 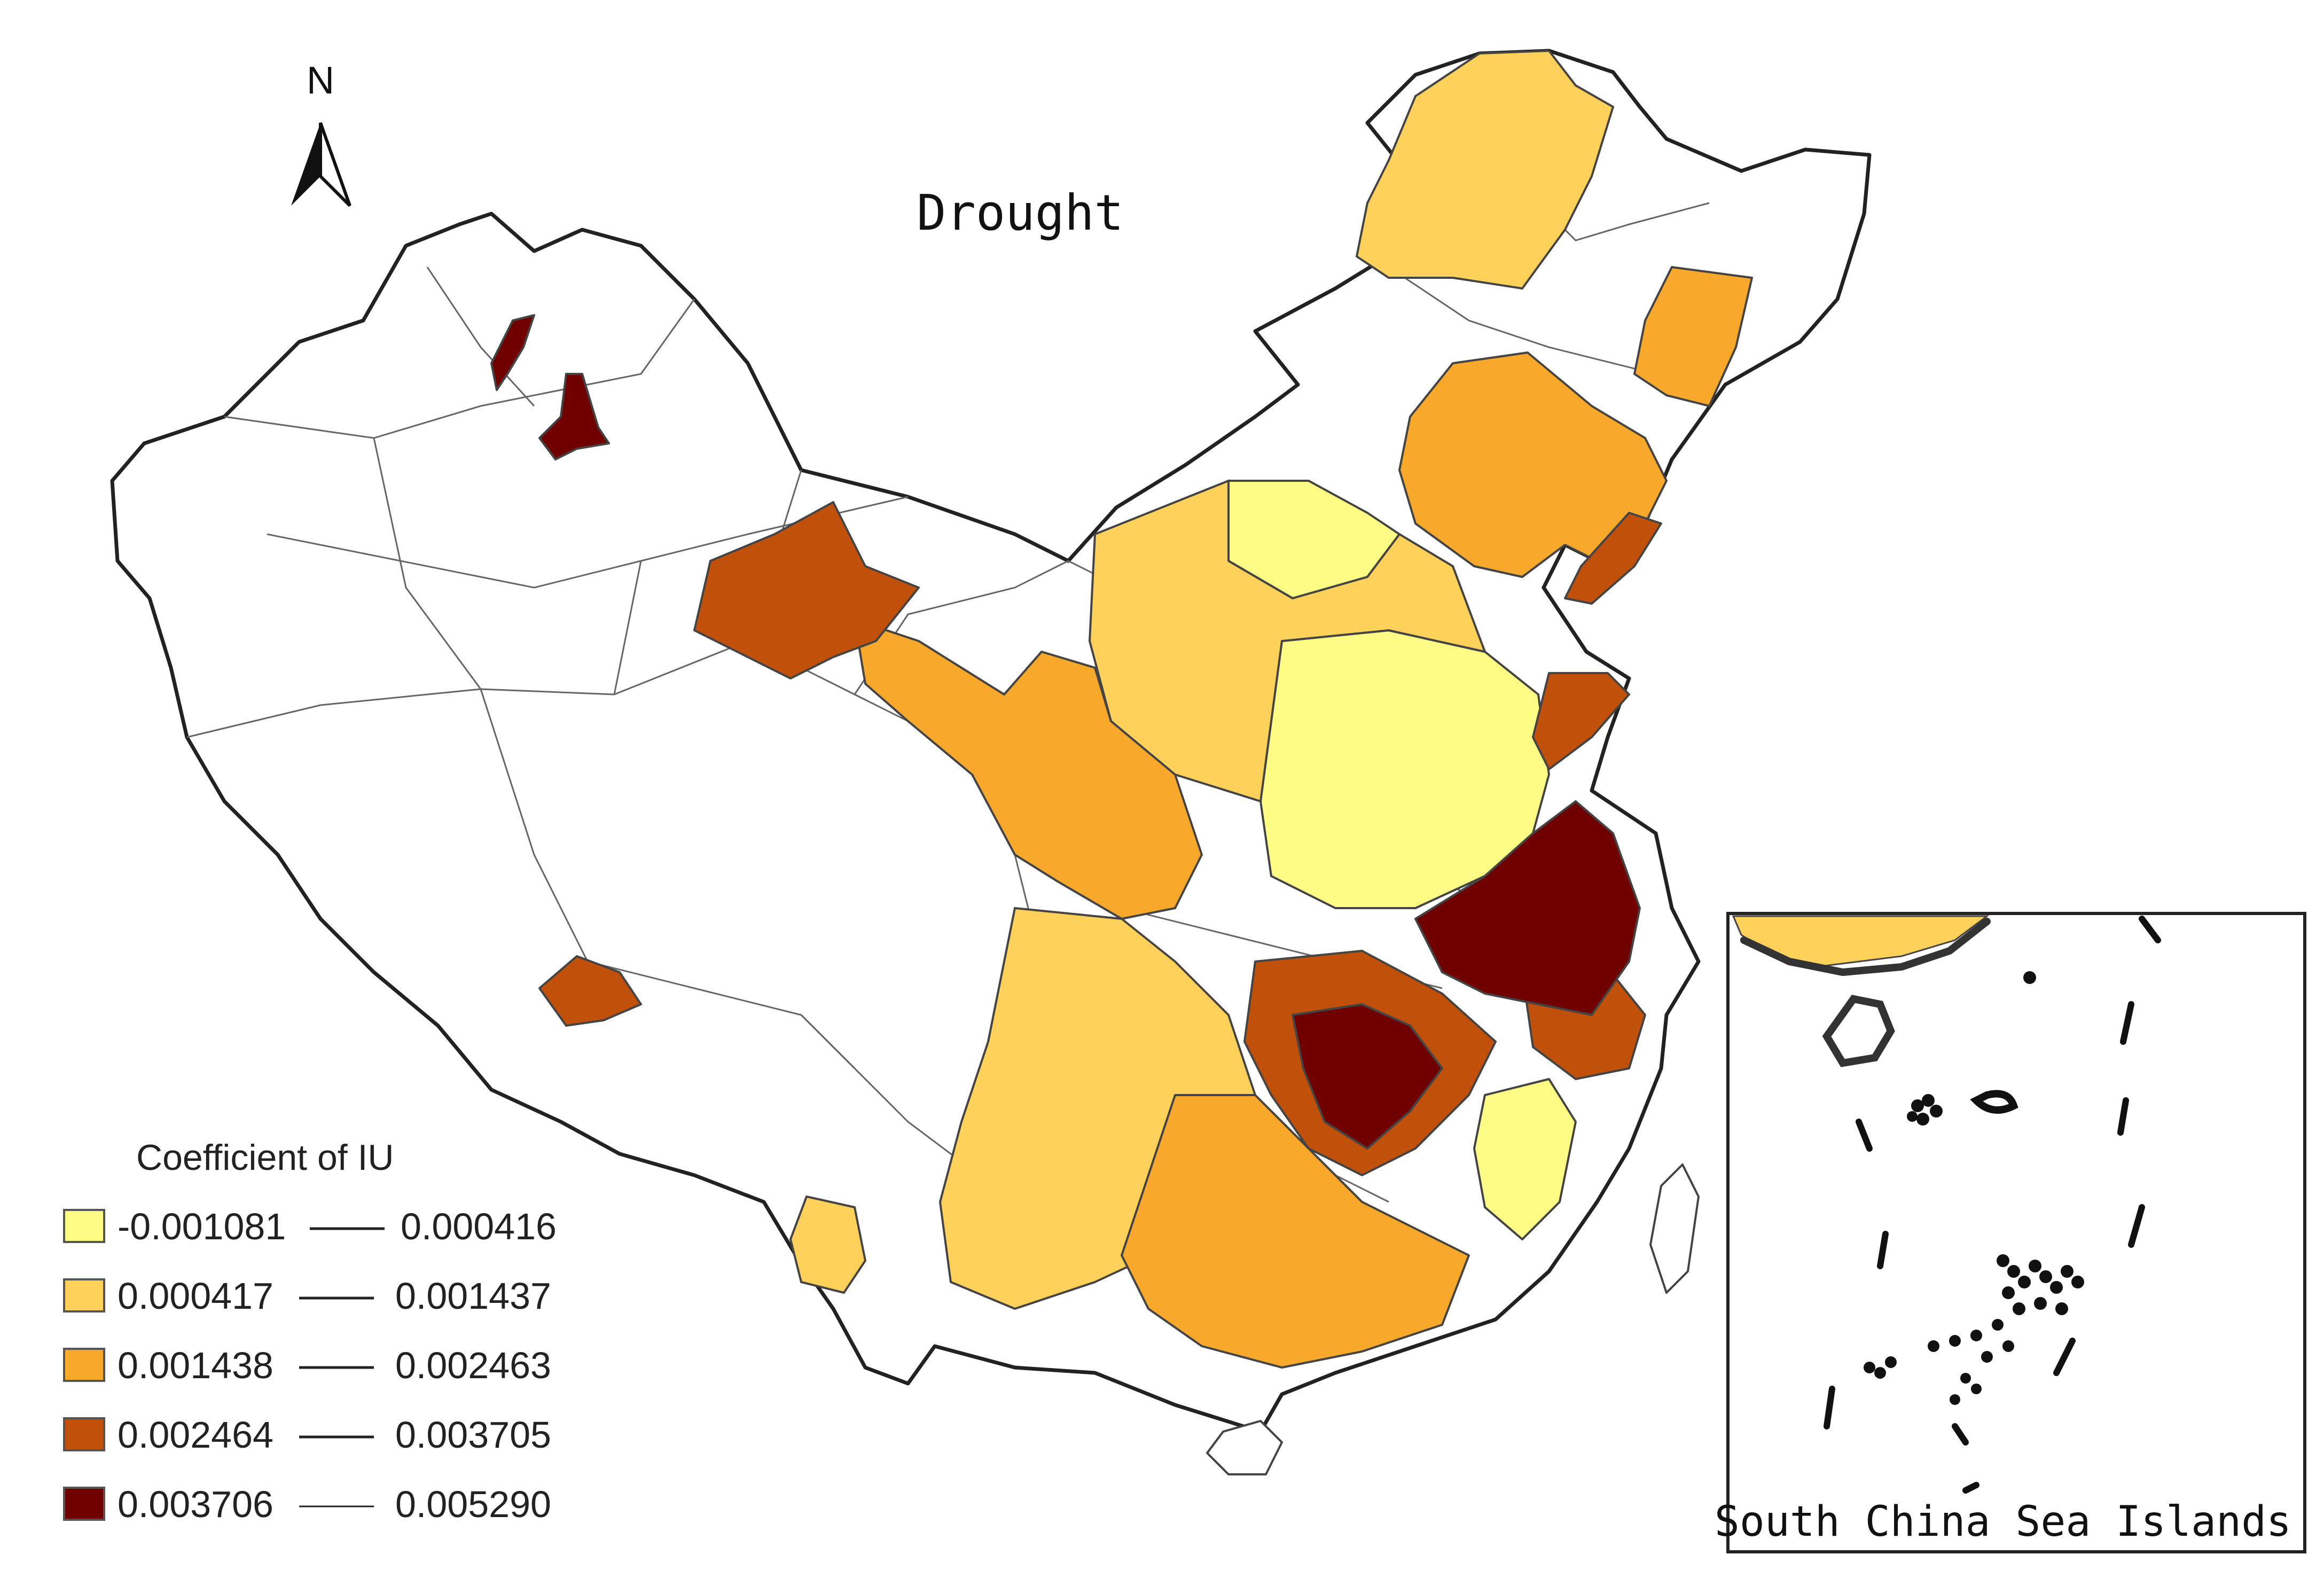 What do you see at coordinates (196, 1366) in the screenshot?
I see `legend-from: 0.001438` at bounding box center [196, 1366].